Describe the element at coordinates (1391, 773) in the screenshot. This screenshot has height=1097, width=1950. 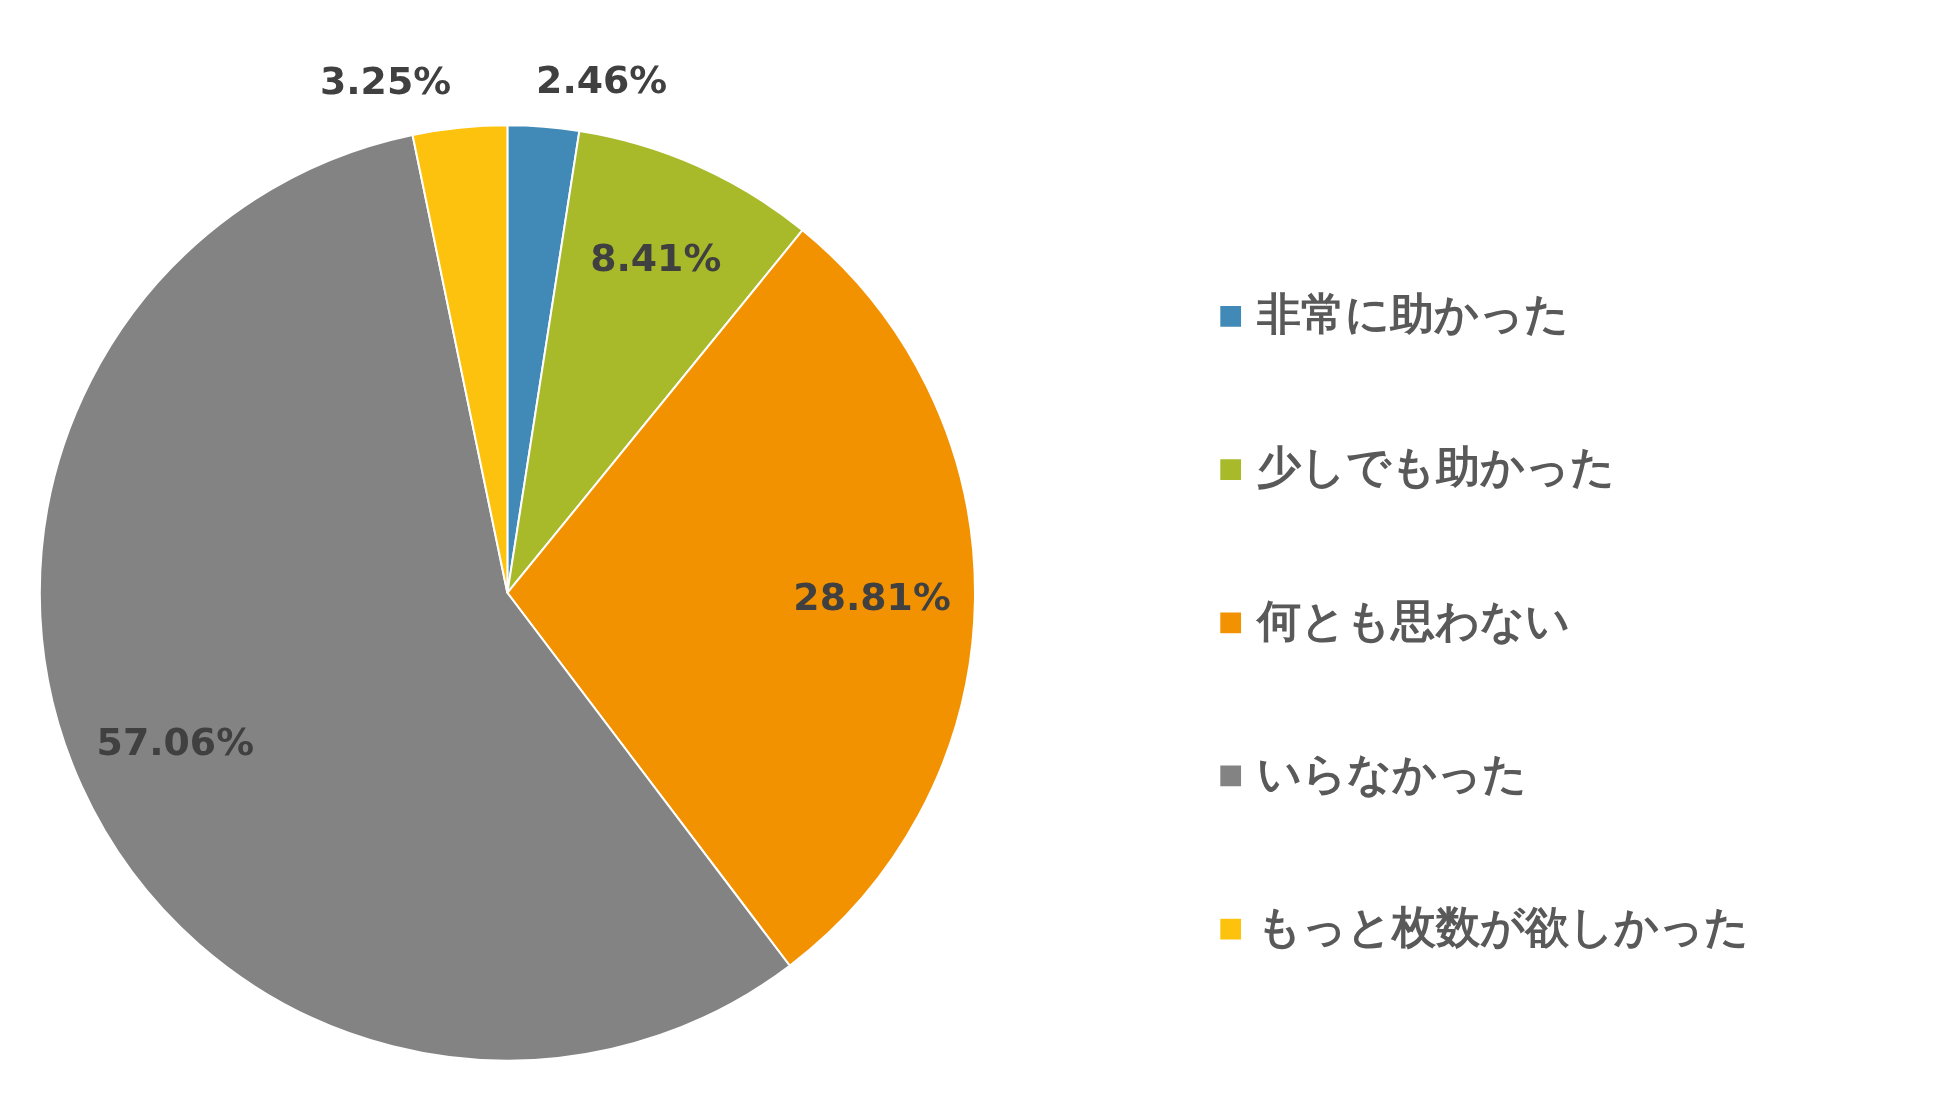
I see `legend-label: いらなかった` at that location.